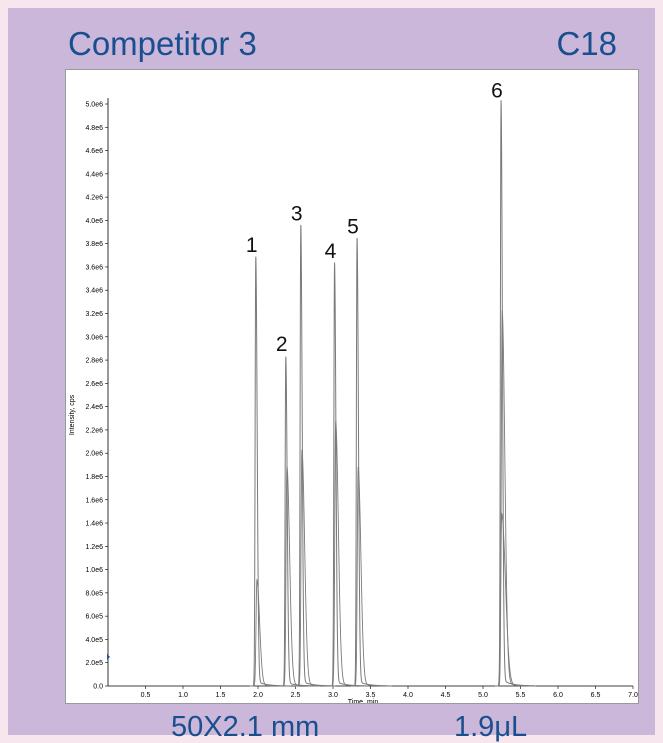 The image size is (663, 743). I want to click on x-tick-label: 2.0, so click(258, 695).